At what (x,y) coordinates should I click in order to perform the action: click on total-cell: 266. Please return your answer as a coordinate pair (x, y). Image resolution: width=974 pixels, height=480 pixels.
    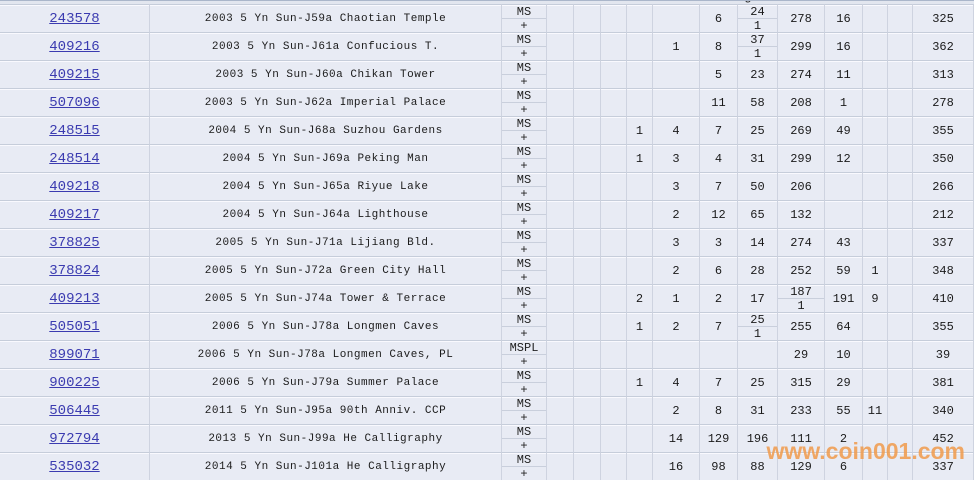
    Looking at the image, I should click on (943, 186).